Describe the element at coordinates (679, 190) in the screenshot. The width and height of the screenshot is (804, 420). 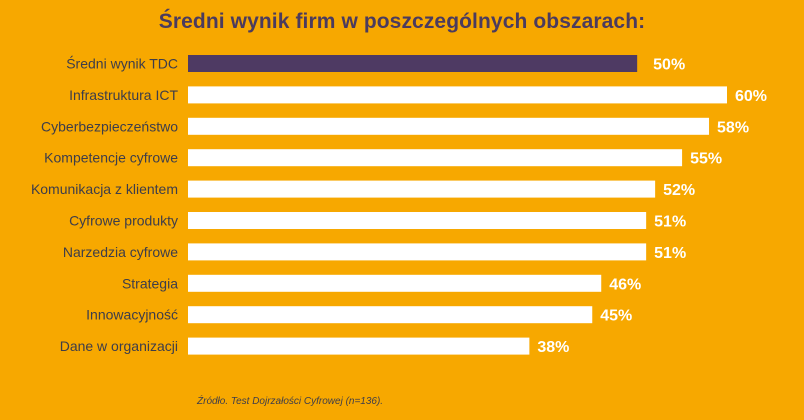
I see `value-label: 52%` at that location.